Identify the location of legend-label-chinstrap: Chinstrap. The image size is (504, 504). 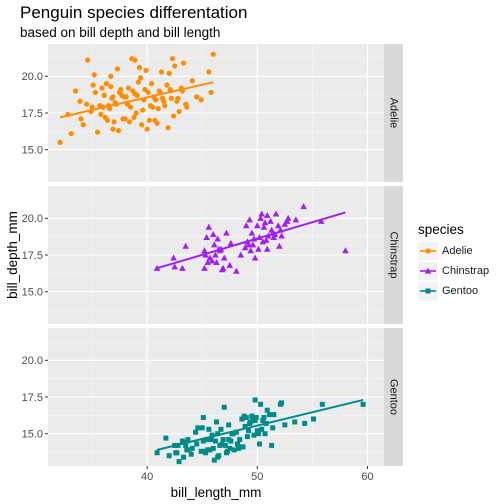
(466, 271).